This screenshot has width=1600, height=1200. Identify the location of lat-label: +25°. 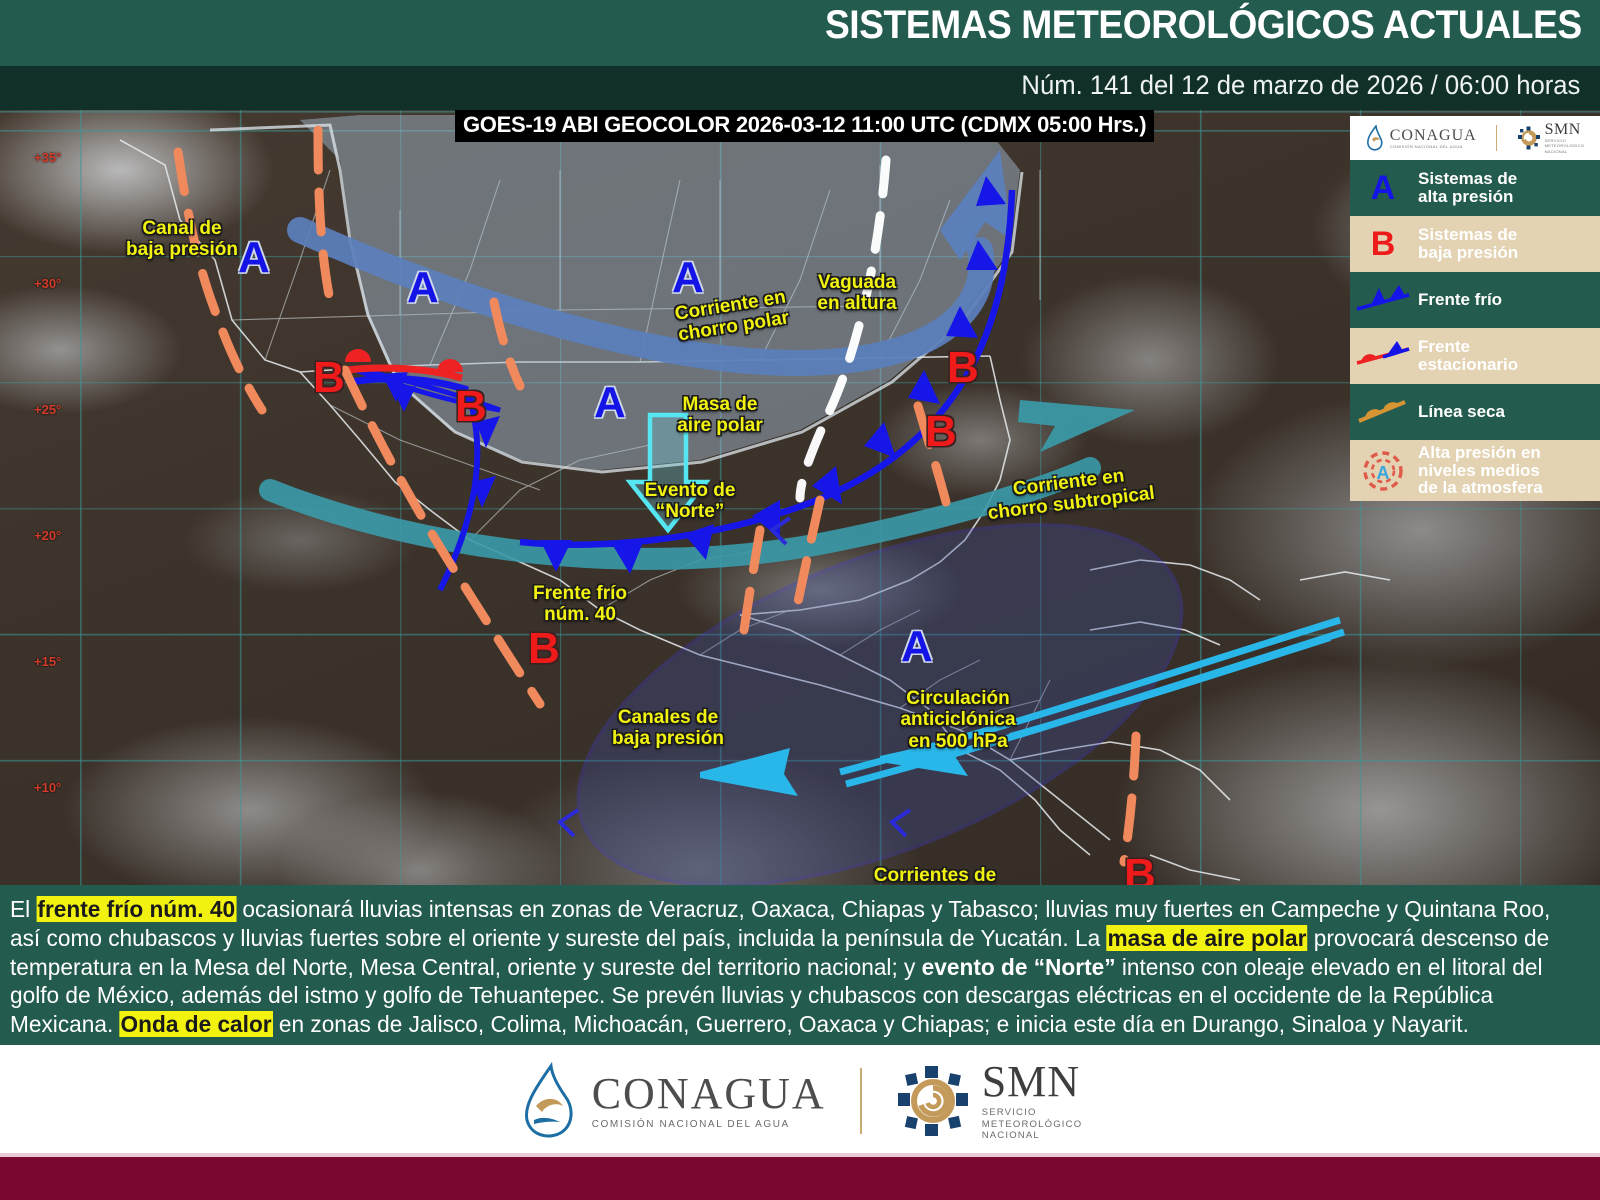
(48, 409).